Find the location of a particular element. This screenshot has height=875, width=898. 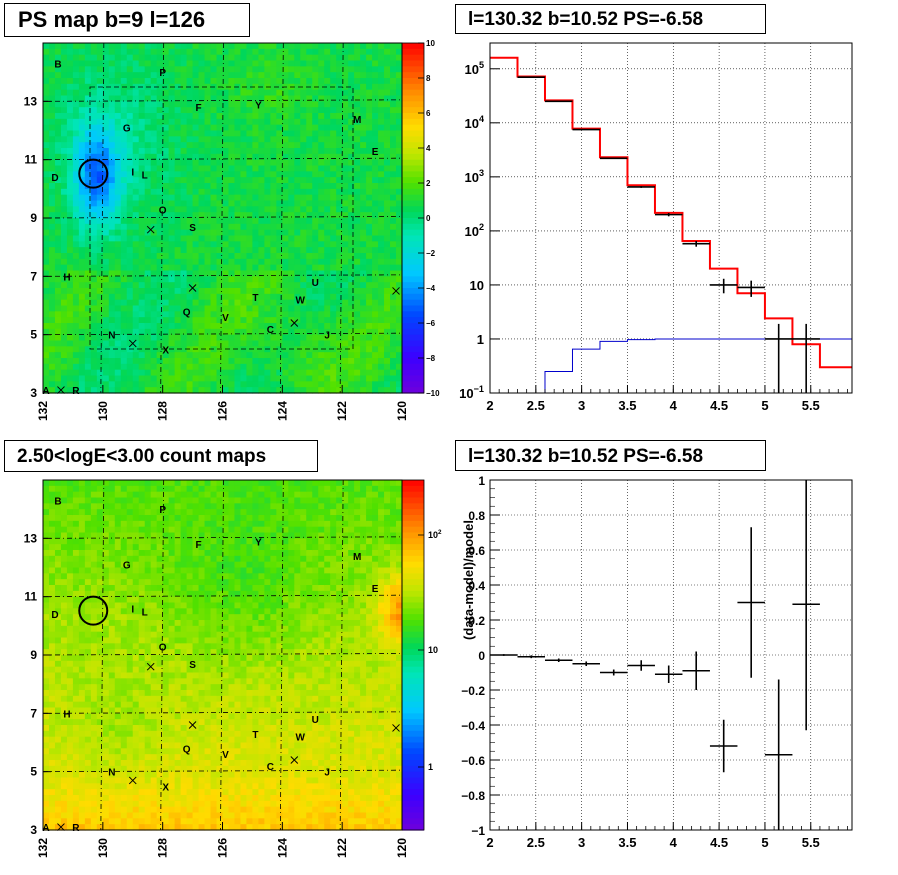

map_ps-source-label: E is located at coordinates (375, 152).